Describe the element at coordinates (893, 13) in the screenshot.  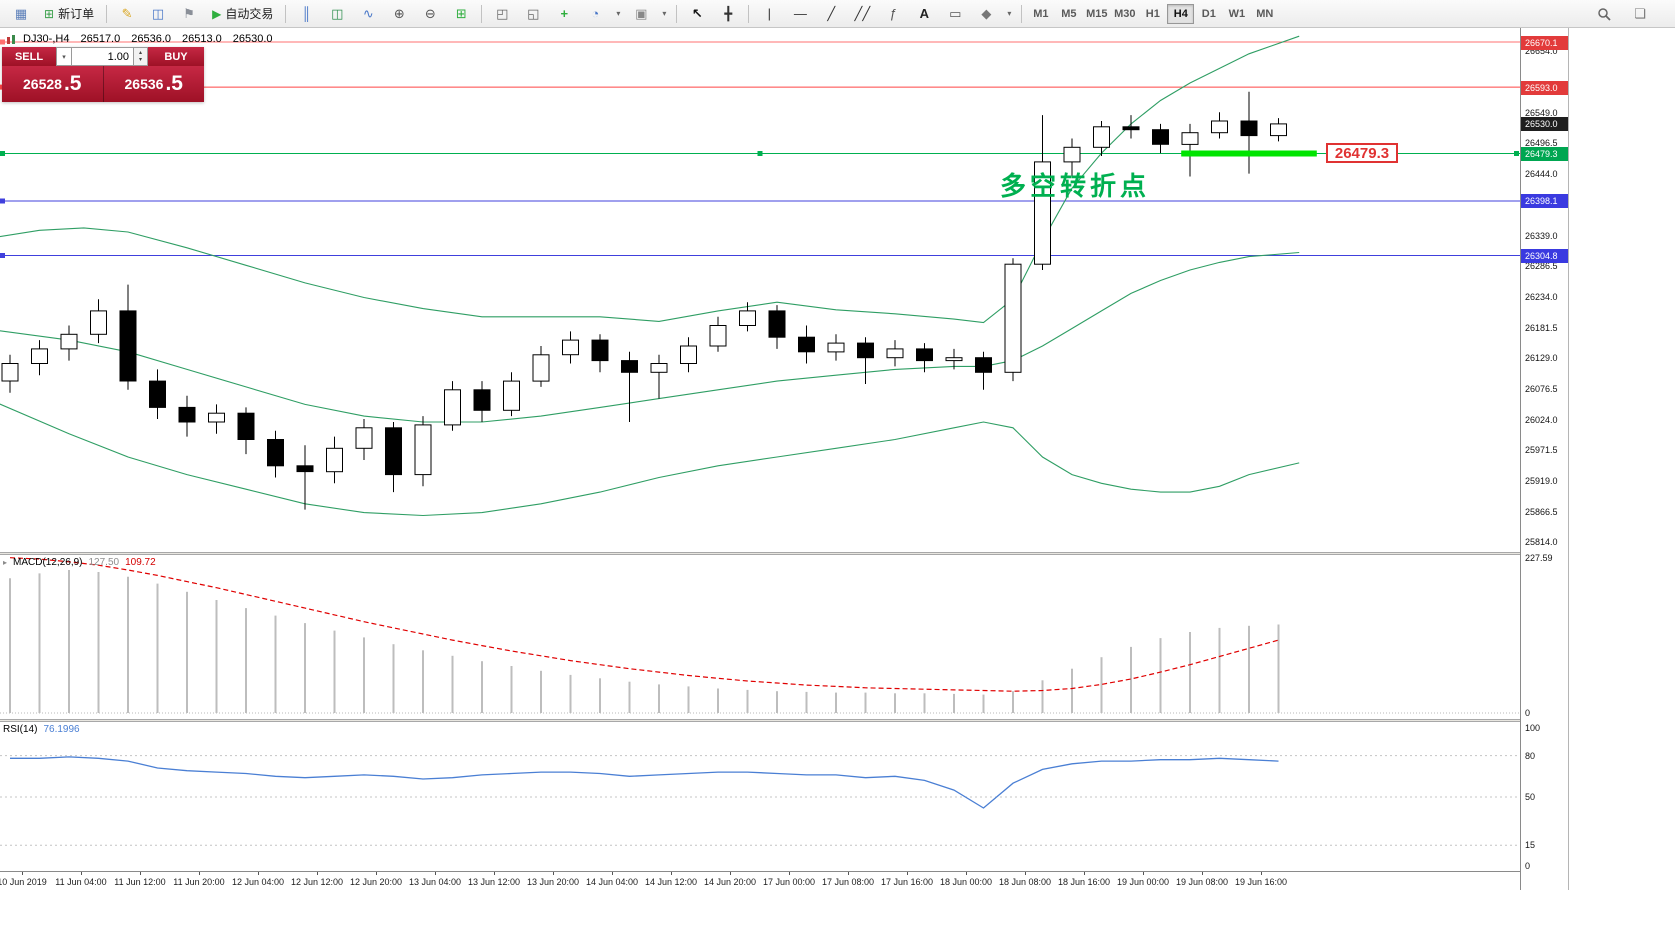
I see `fibonacci-icon: ƒ` at that location.